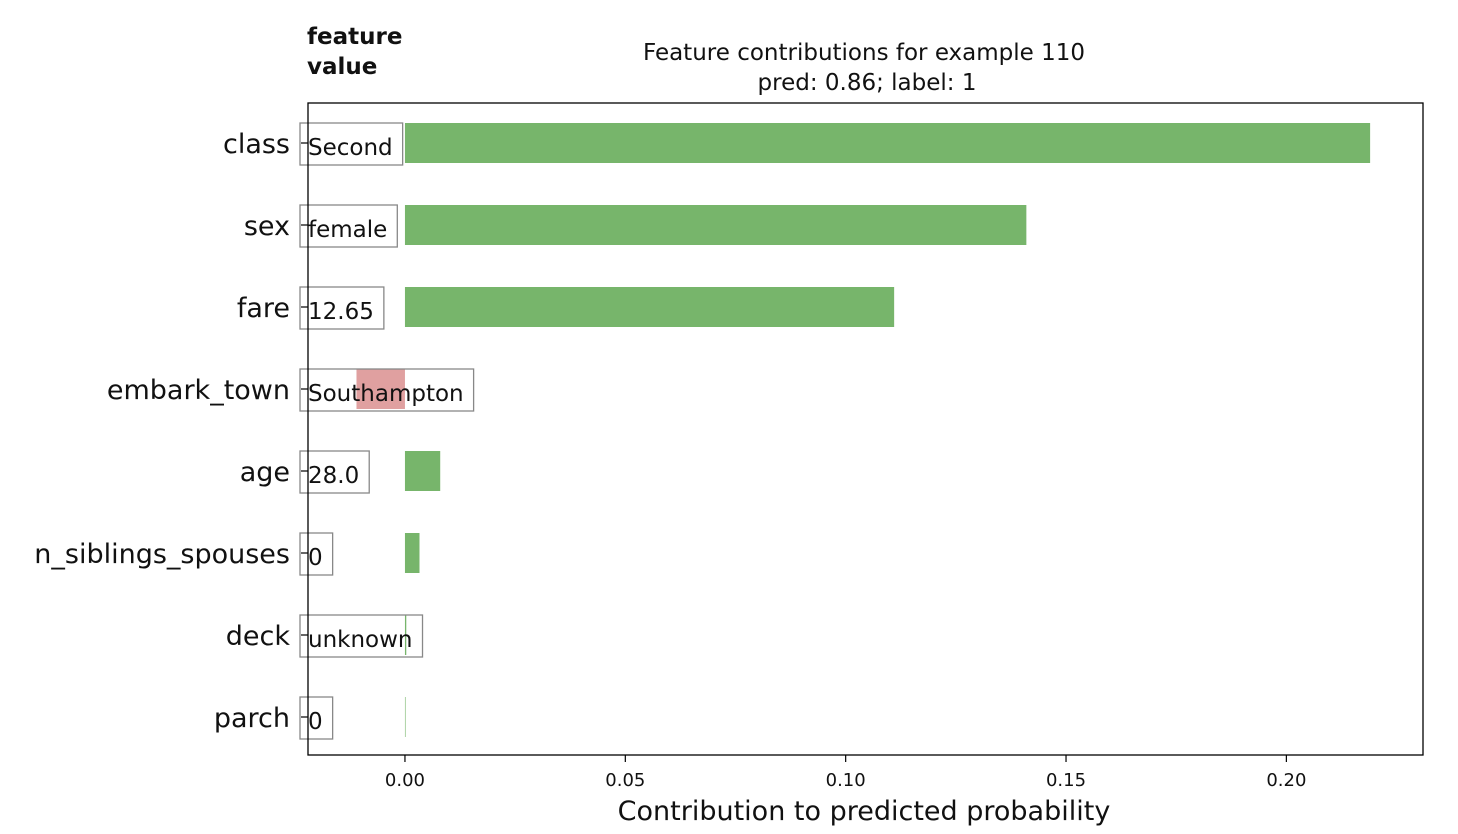  What do you see at coordinates (405, 717) in the screenshot?
I see `bar-parch` at bounding box center [405, 717].